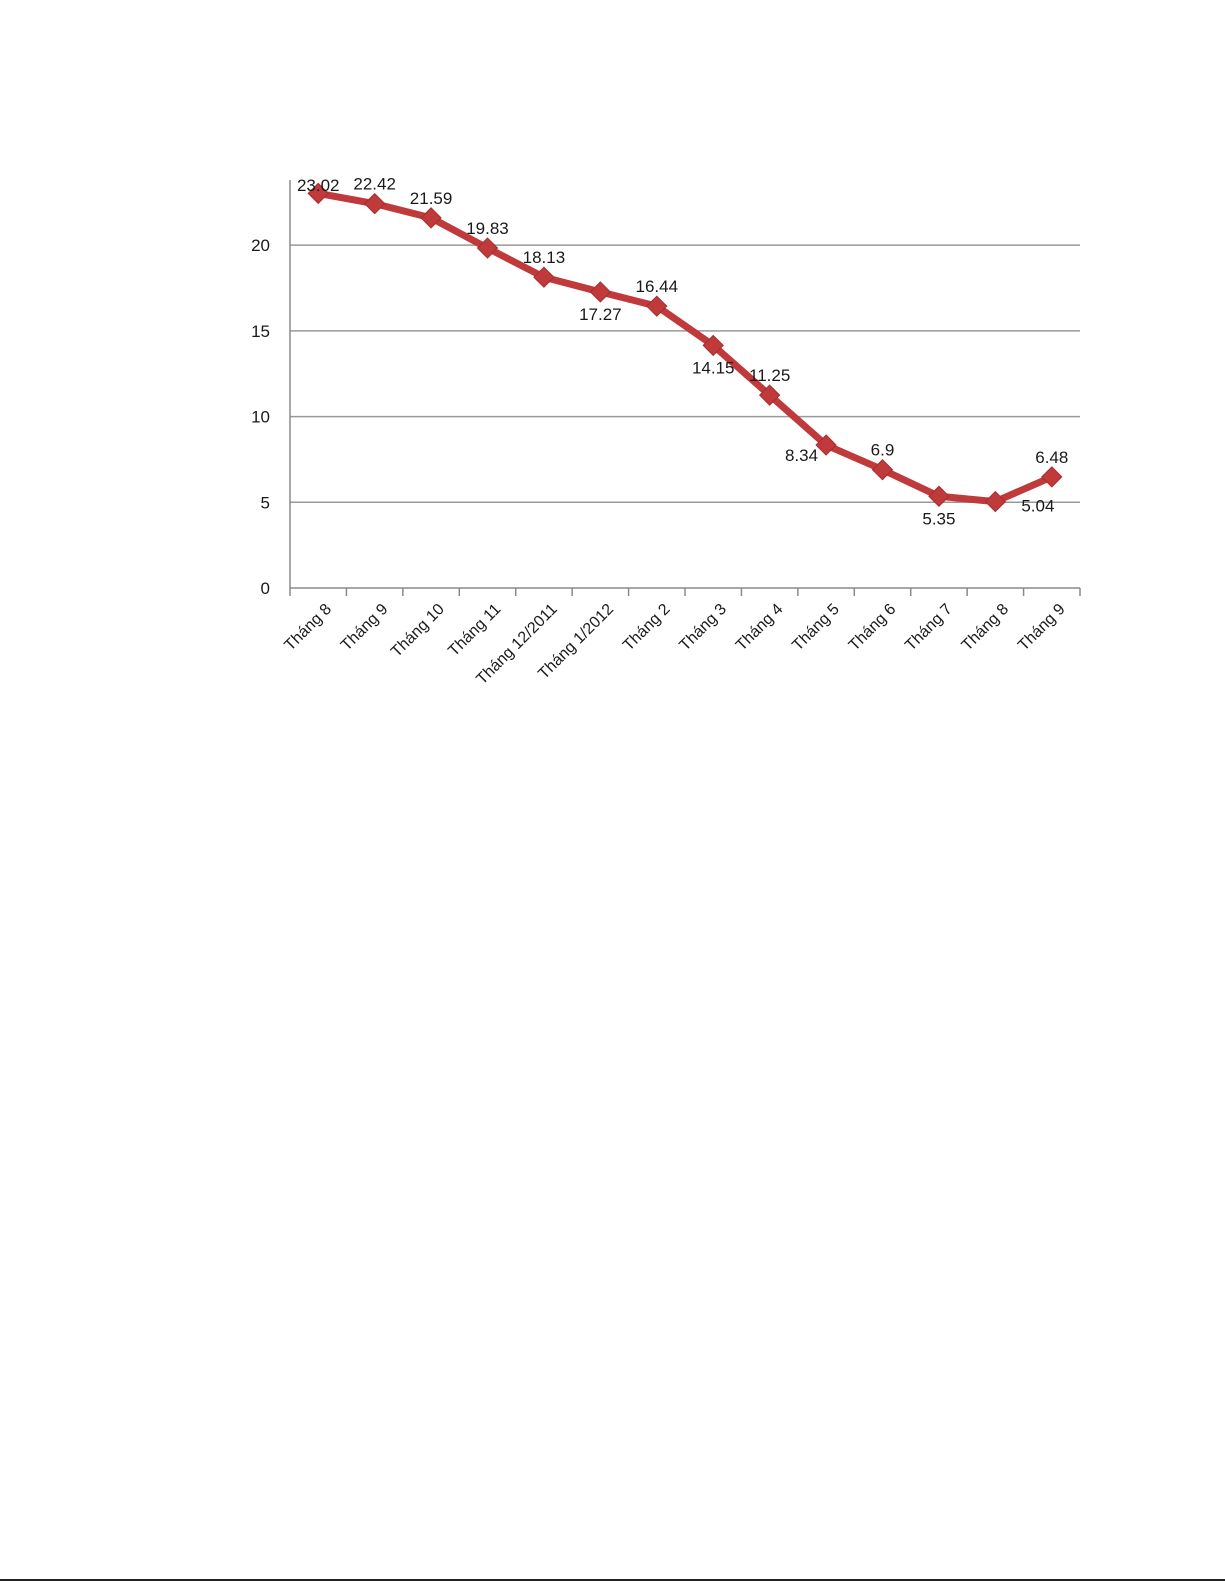  Describe the element at coordinates (647, 628) in the screenshot. I see `x-category-label: Tháng 2` at that location.